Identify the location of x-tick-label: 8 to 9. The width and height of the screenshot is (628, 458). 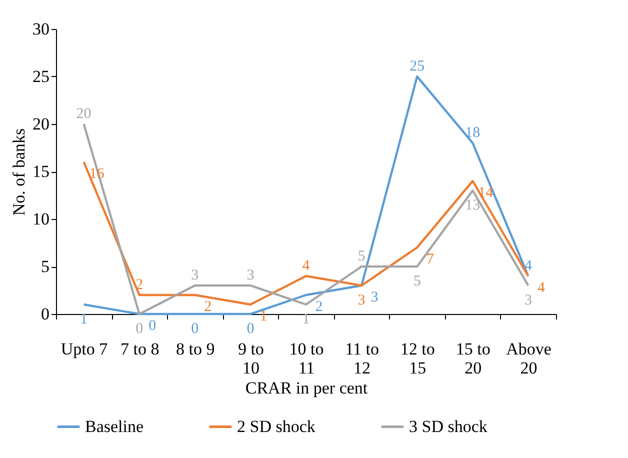
(195, 349).